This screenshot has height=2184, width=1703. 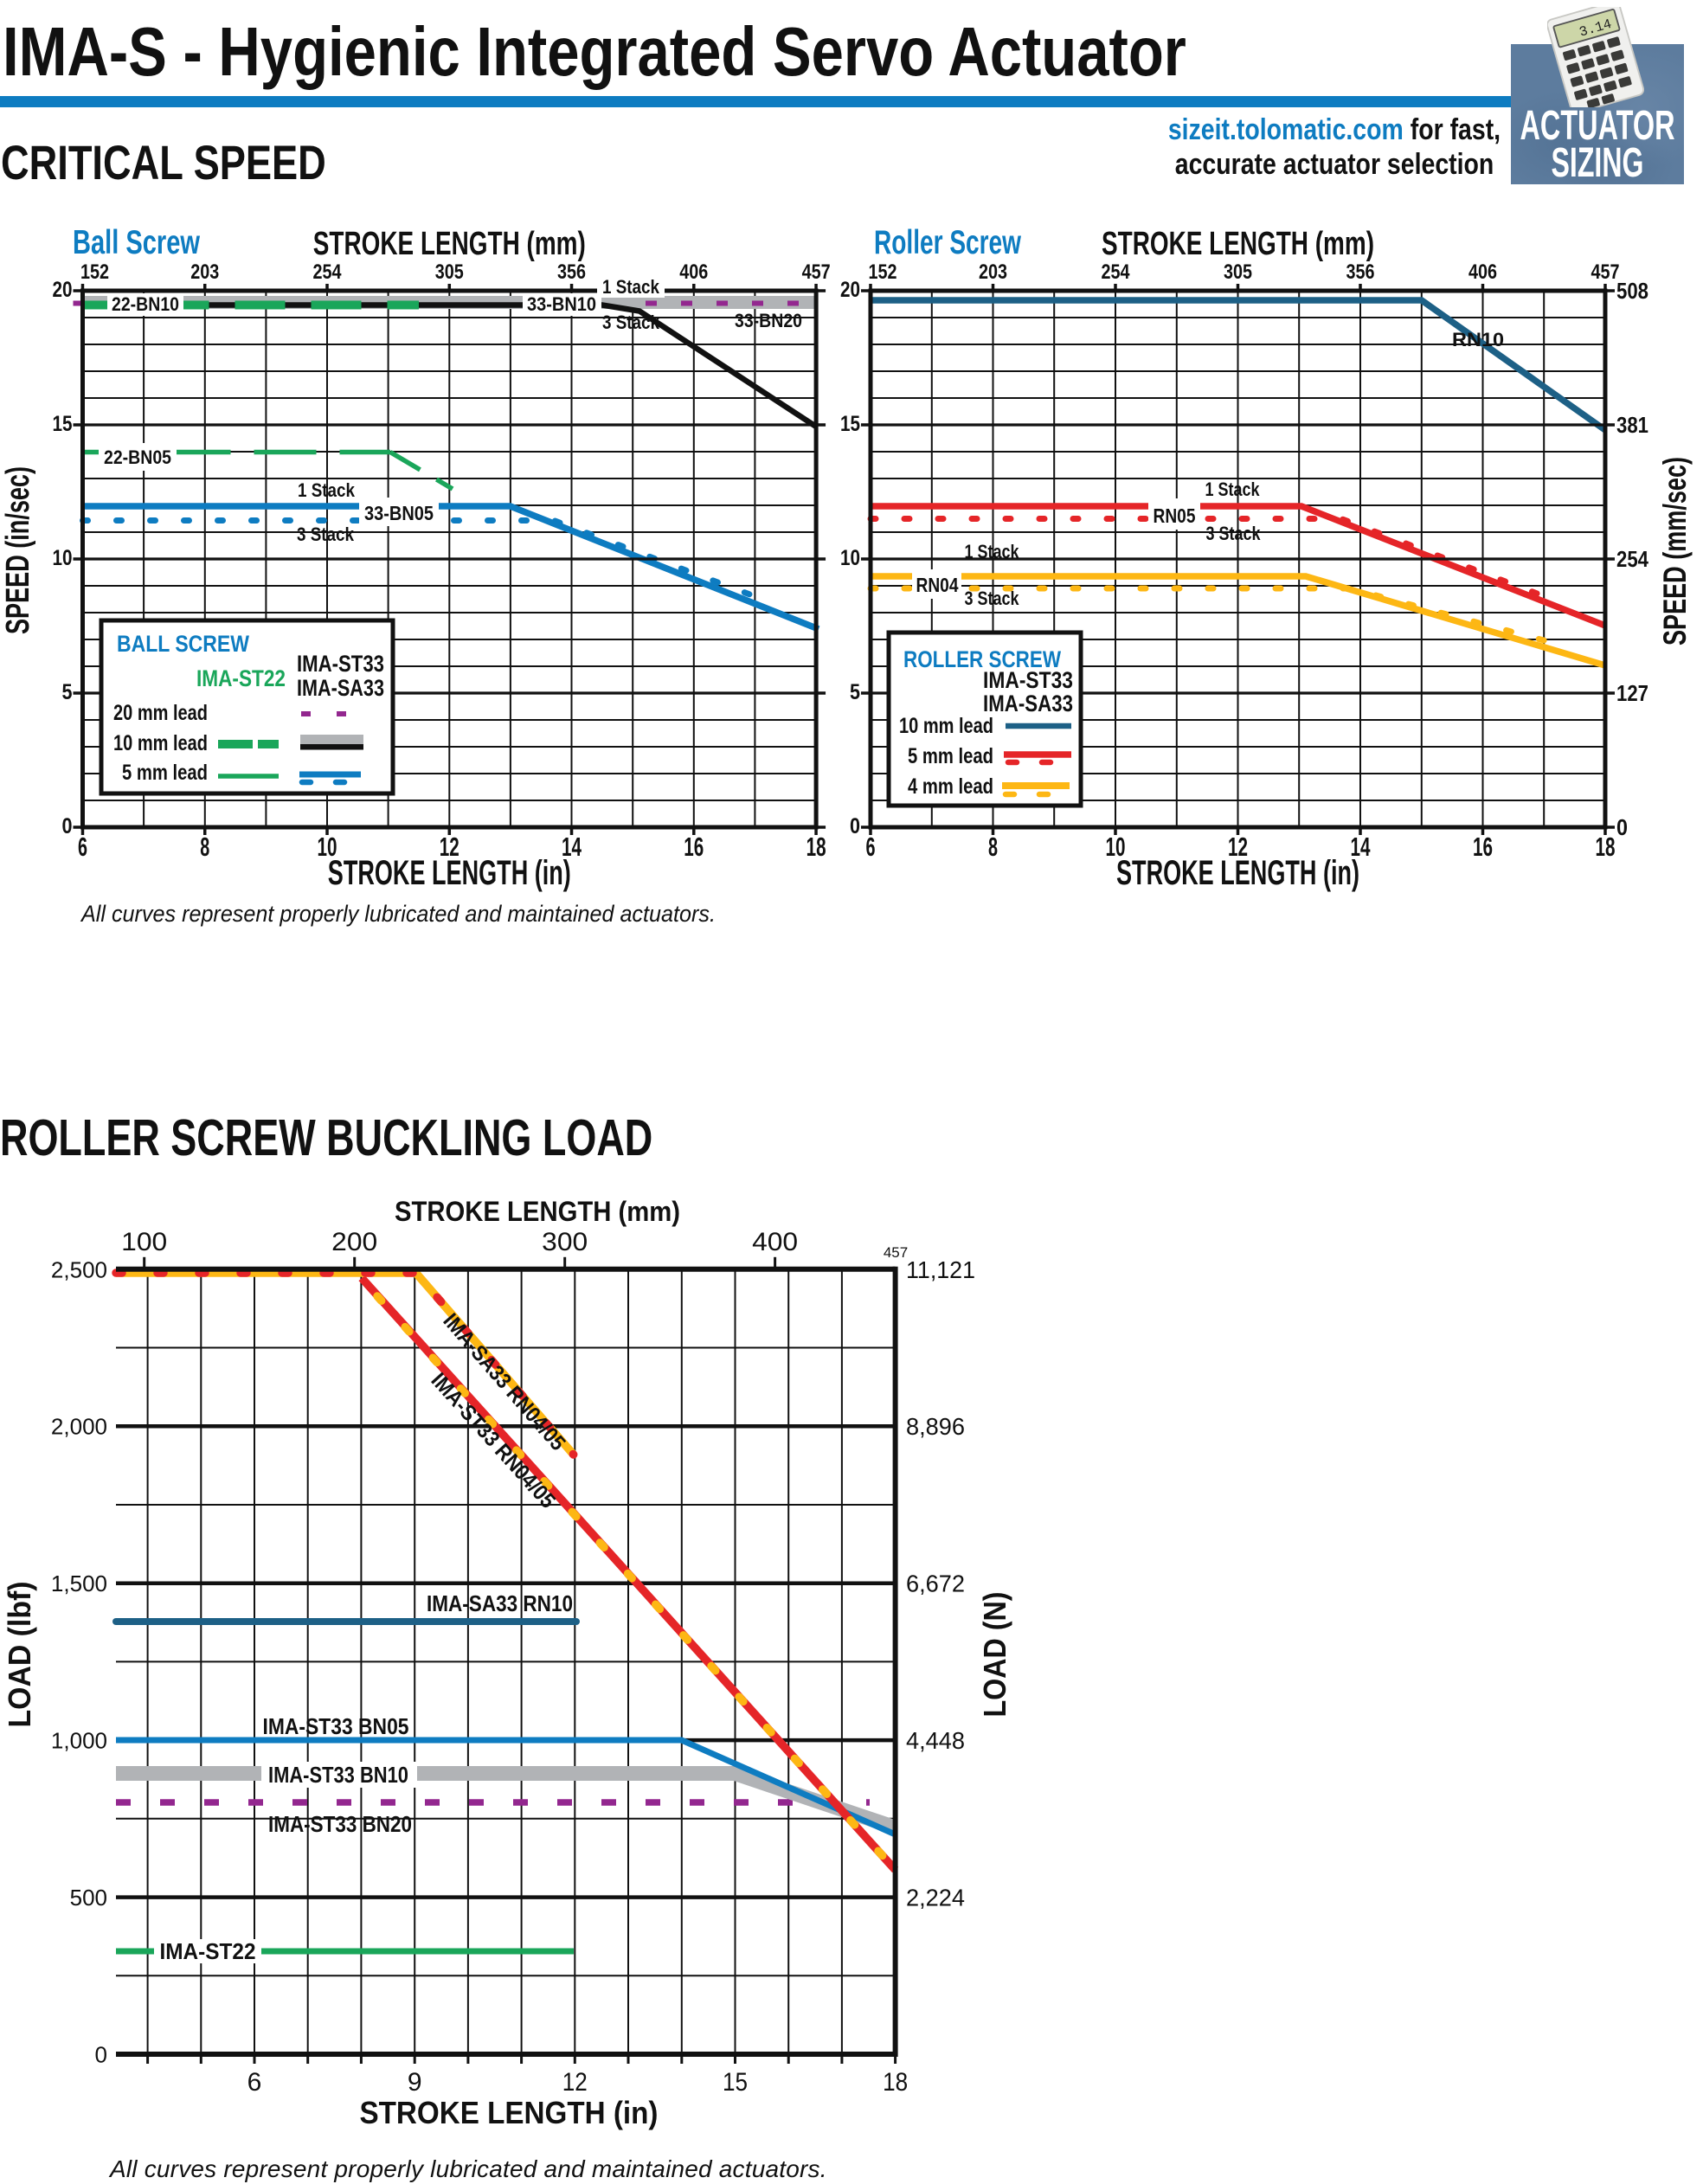 What do you see at coordinates (572, 847) in the screenshot?
I see `svg-text: 14` at bounding box center [572, 847].